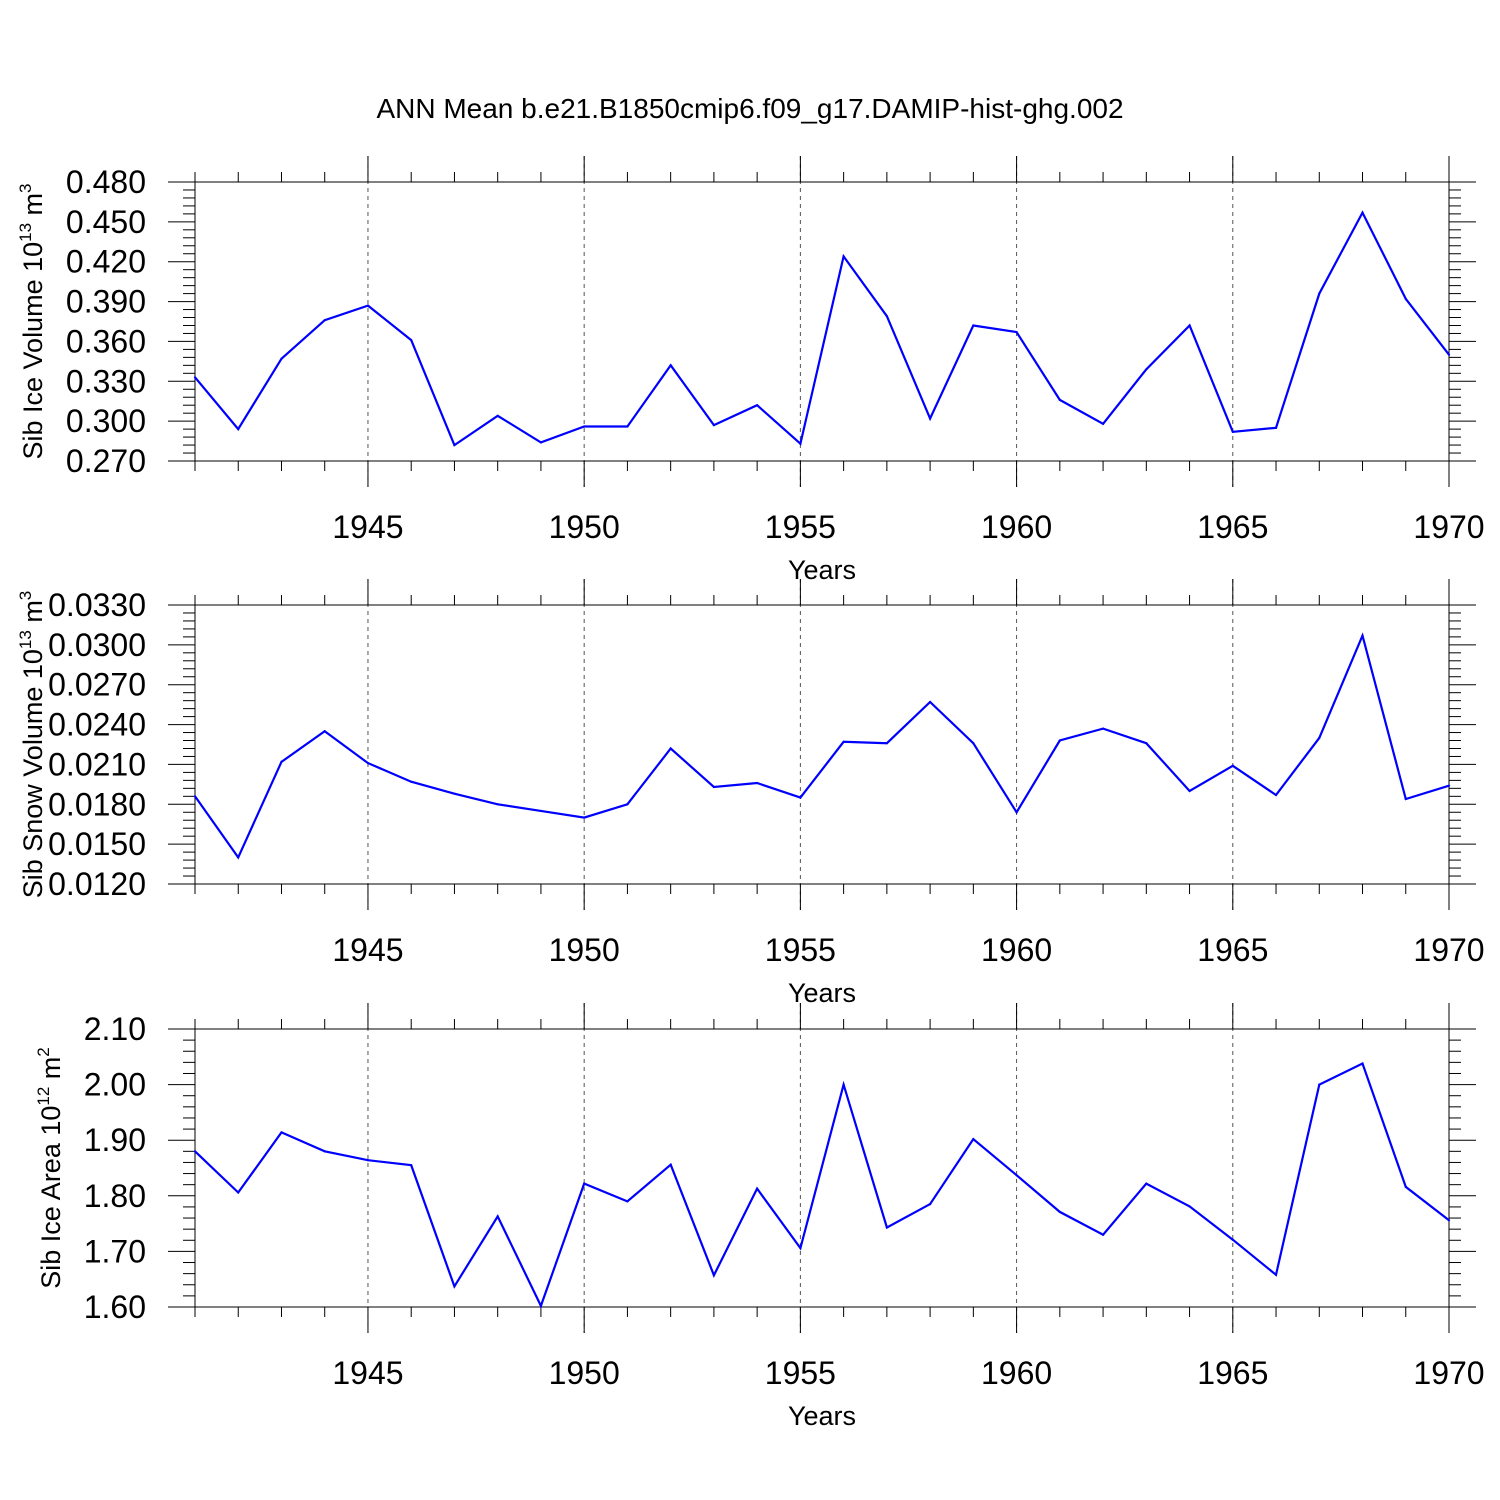 This screenshot has width=1500, height=1500. What do you see at coordinates (1232, 1373) in the screenshot?
I see `x-tick-label: 1965` at bounding box center [1232, 1373].